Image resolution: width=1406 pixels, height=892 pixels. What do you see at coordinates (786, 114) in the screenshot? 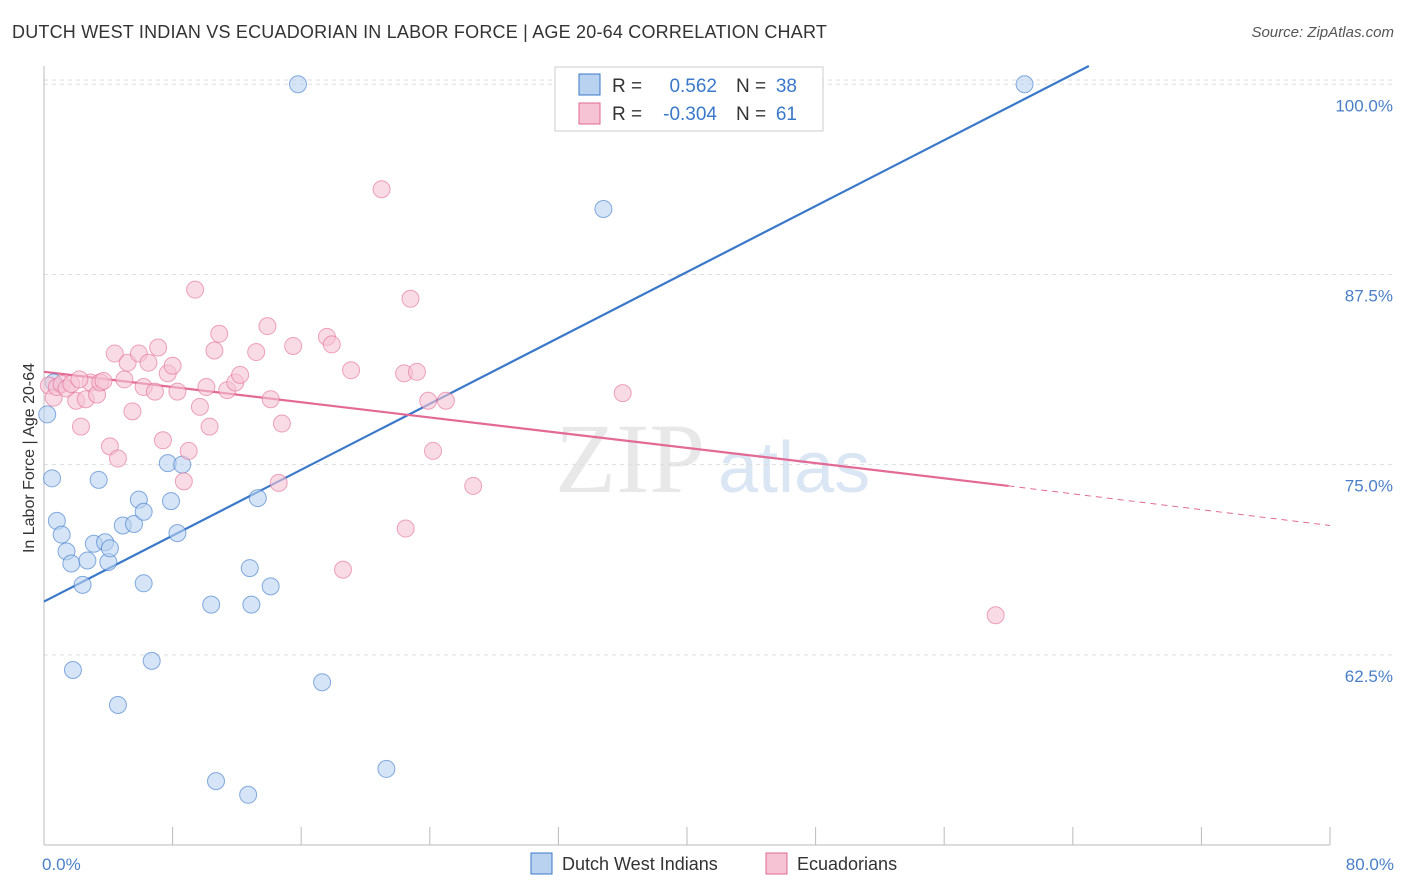
I see `legend-n-value-2: 61` at bounding box center [786, 114].